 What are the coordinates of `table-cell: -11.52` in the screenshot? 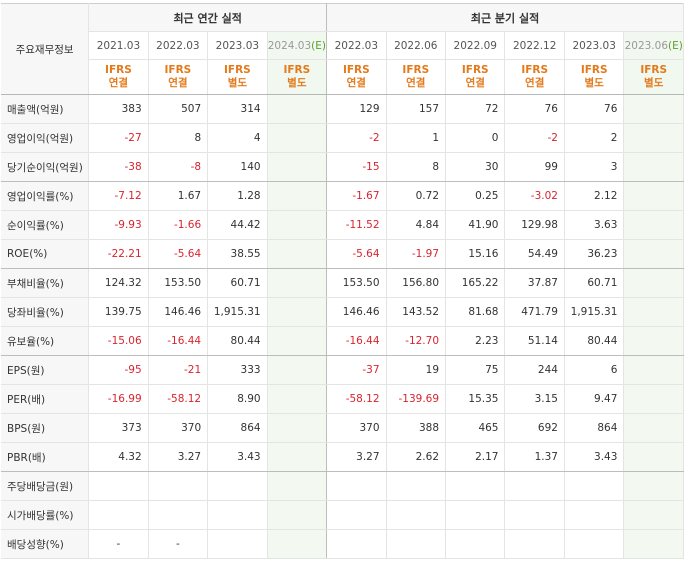 It's located at (356, 225).